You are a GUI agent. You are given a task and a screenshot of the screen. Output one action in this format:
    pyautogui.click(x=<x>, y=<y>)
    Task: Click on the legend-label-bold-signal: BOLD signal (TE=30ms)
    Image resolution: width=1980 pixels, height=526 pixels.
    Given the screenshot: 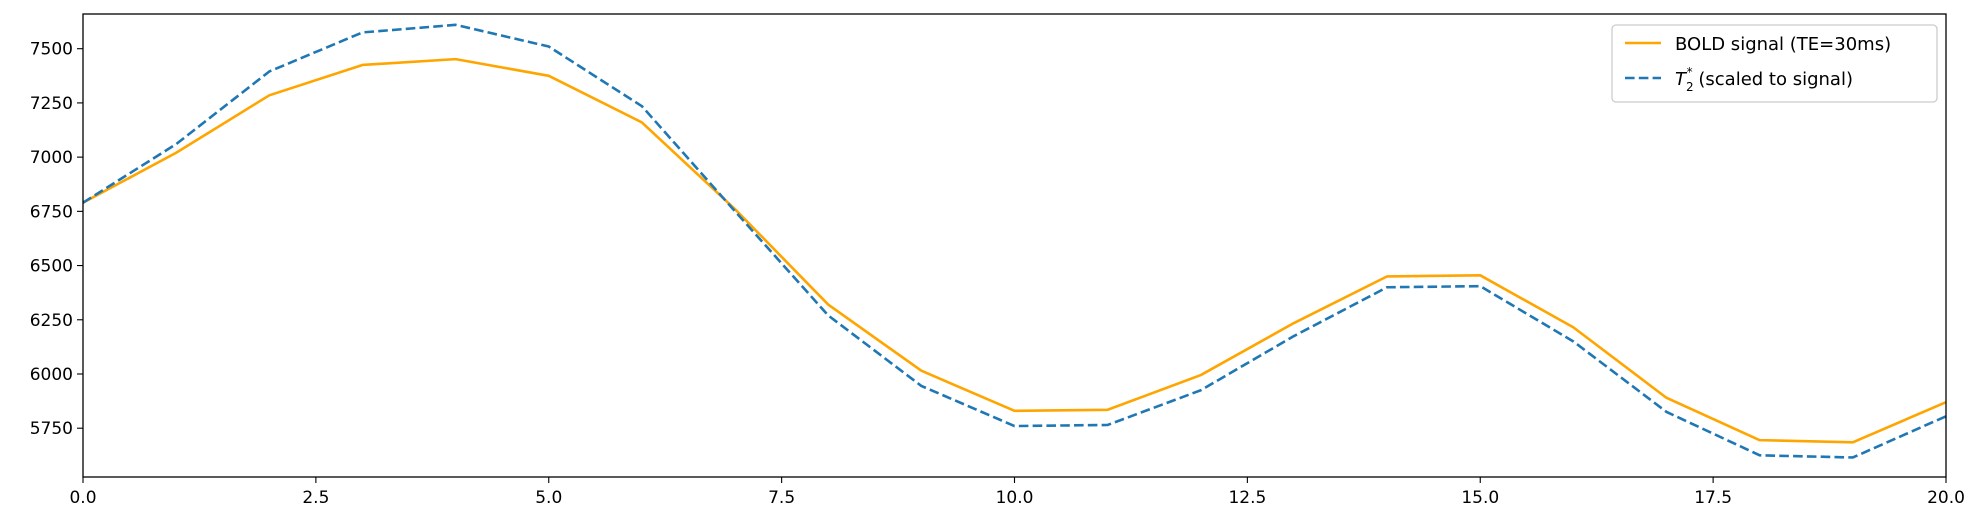 What is the action you would take?
    pyautogui.click(x=1783, y=44)
    